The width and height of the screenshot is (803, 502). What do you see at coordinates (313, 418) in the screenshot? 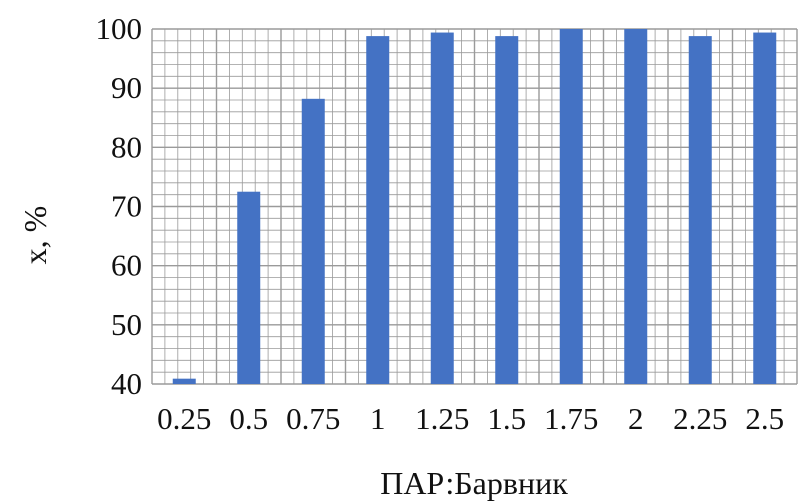
I see `x-tick-label: 0.75` at bounding box center [313, 418].